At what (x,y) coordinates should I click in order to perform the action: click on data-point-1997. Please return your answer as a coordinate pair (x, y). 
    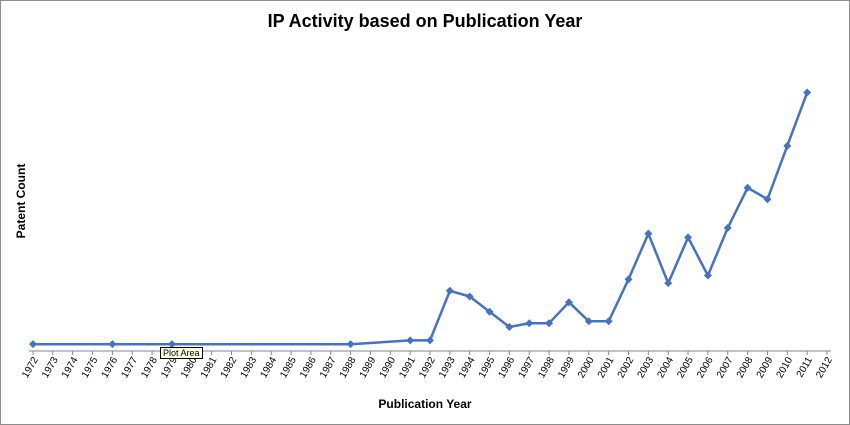
    Looking at the image, I should click on (529, 323).